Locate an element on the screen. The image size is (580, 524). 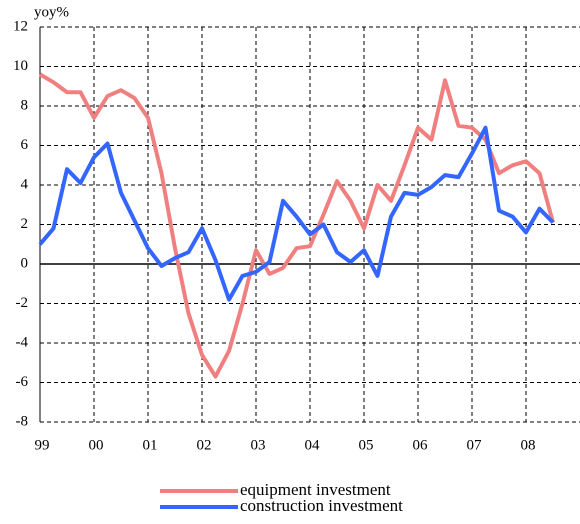
x-tick-label: 05 is located at coordinates (366, 445).